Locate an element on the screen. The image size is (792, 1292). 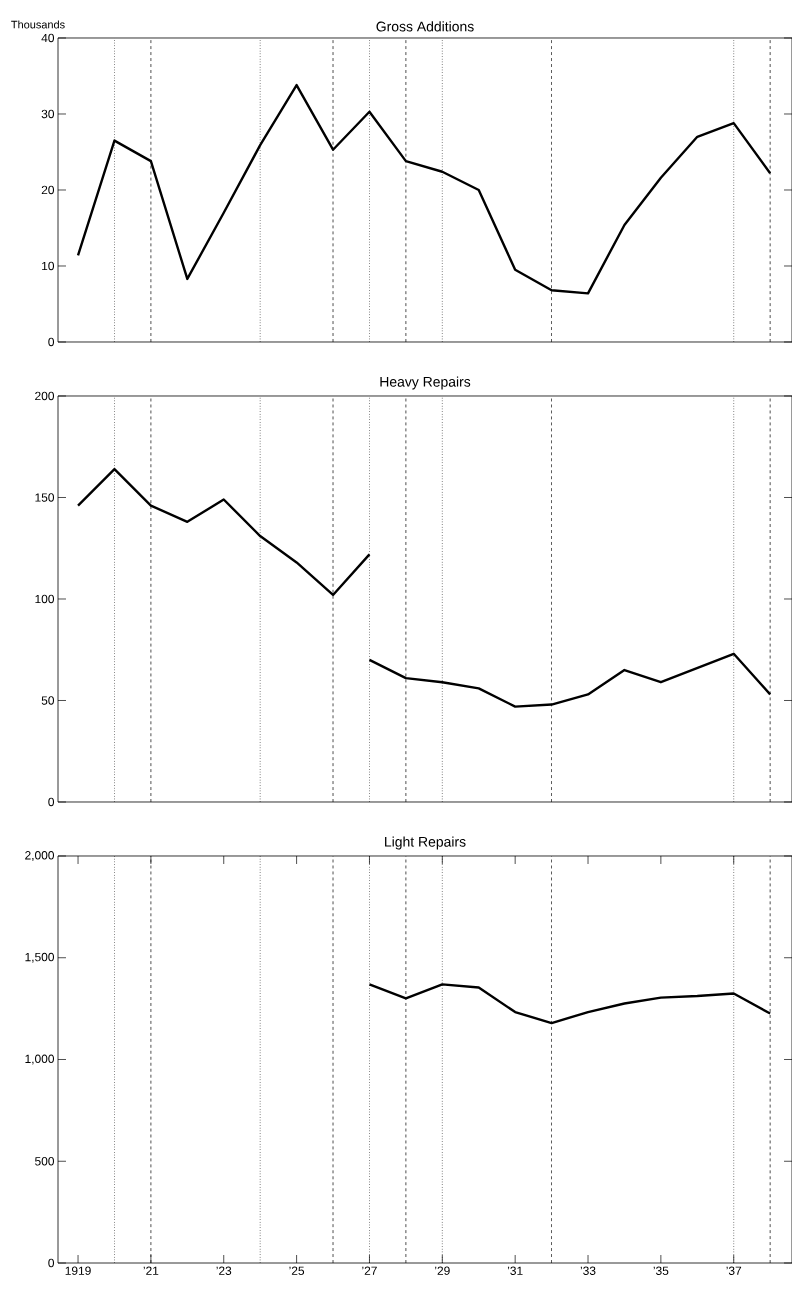
y-tick-label: 1,500 is located at coordinates (40, 957).